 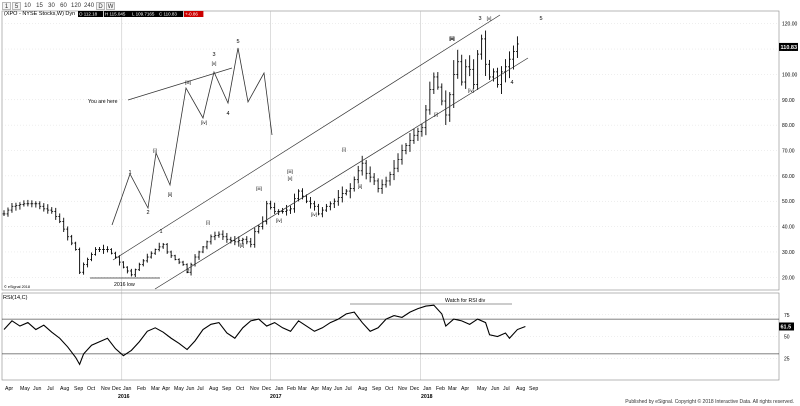 What do you see at coordinates (788, 253) in the screenshot?
I see `price-tick-label: 30.00` at bounding box center [788, 253].